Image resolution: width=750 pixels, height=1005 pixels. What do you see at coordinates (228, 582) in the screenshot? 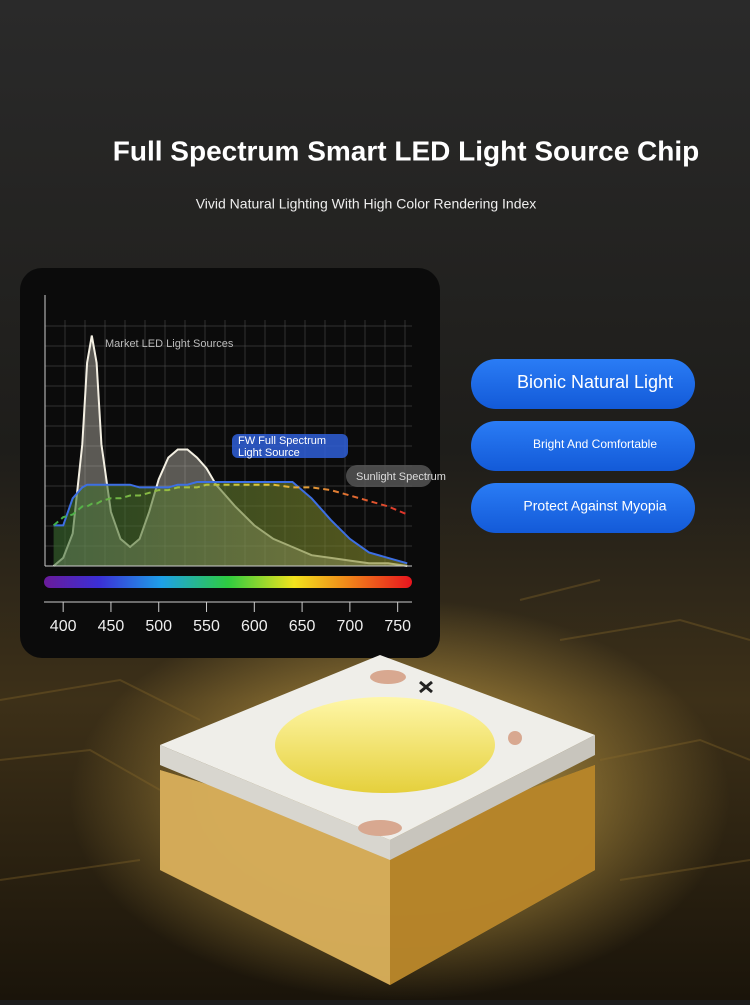
I see `spectrum-bar` at bounding box center [228, 582].